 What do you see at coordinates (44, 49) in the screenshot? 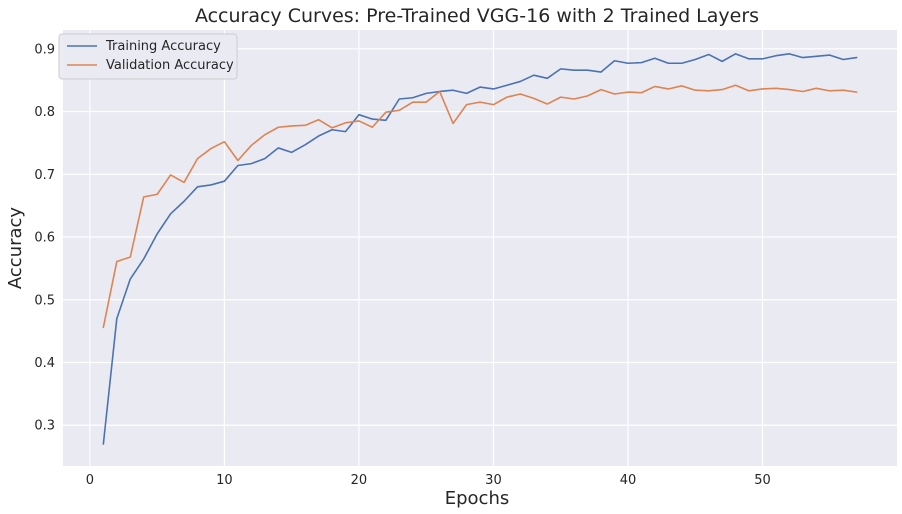
I see `y-tick-label: 0.9` at bounding box center [44, 49].